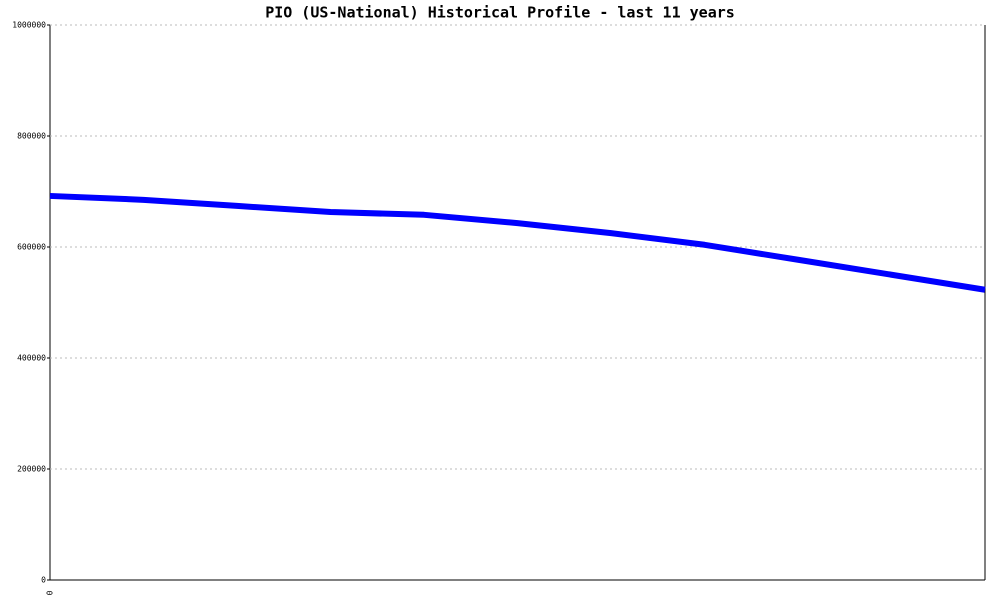 The image size is (1000, 600). Describe the element at coordinates (31, 469) in the screenshot. I see `y-tick-label: 200000` at that location.